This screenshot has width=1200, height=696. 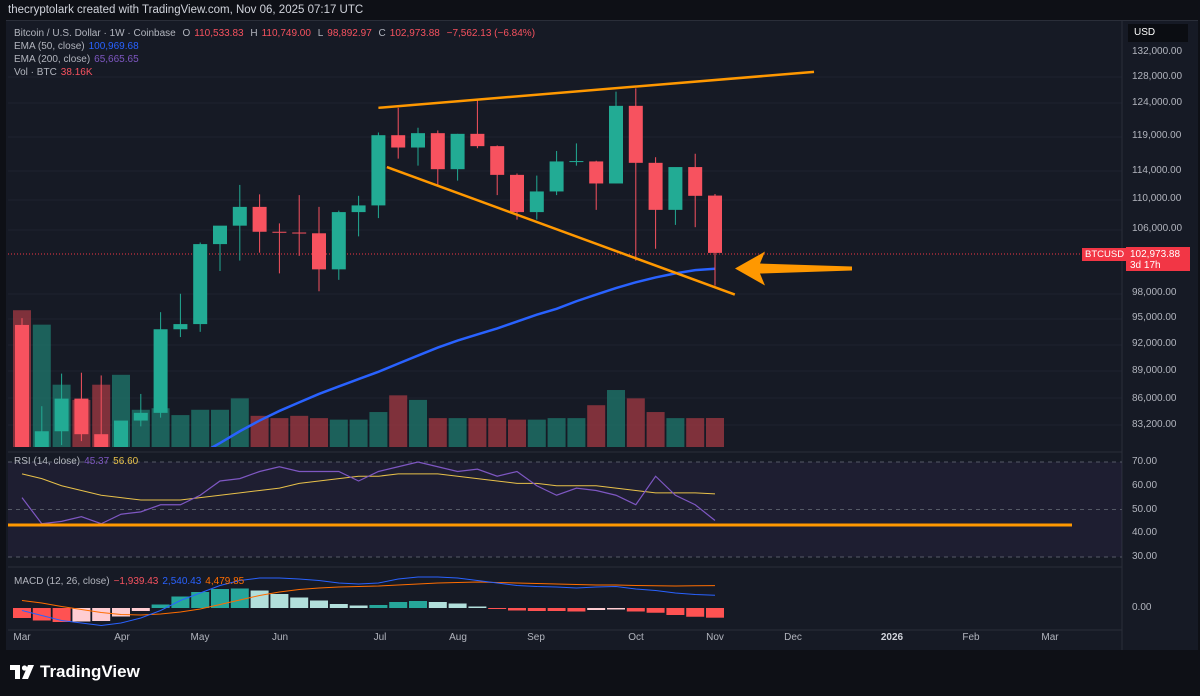 I want to click on tradingview-logo: TradingView, so click(x=75, y=672).